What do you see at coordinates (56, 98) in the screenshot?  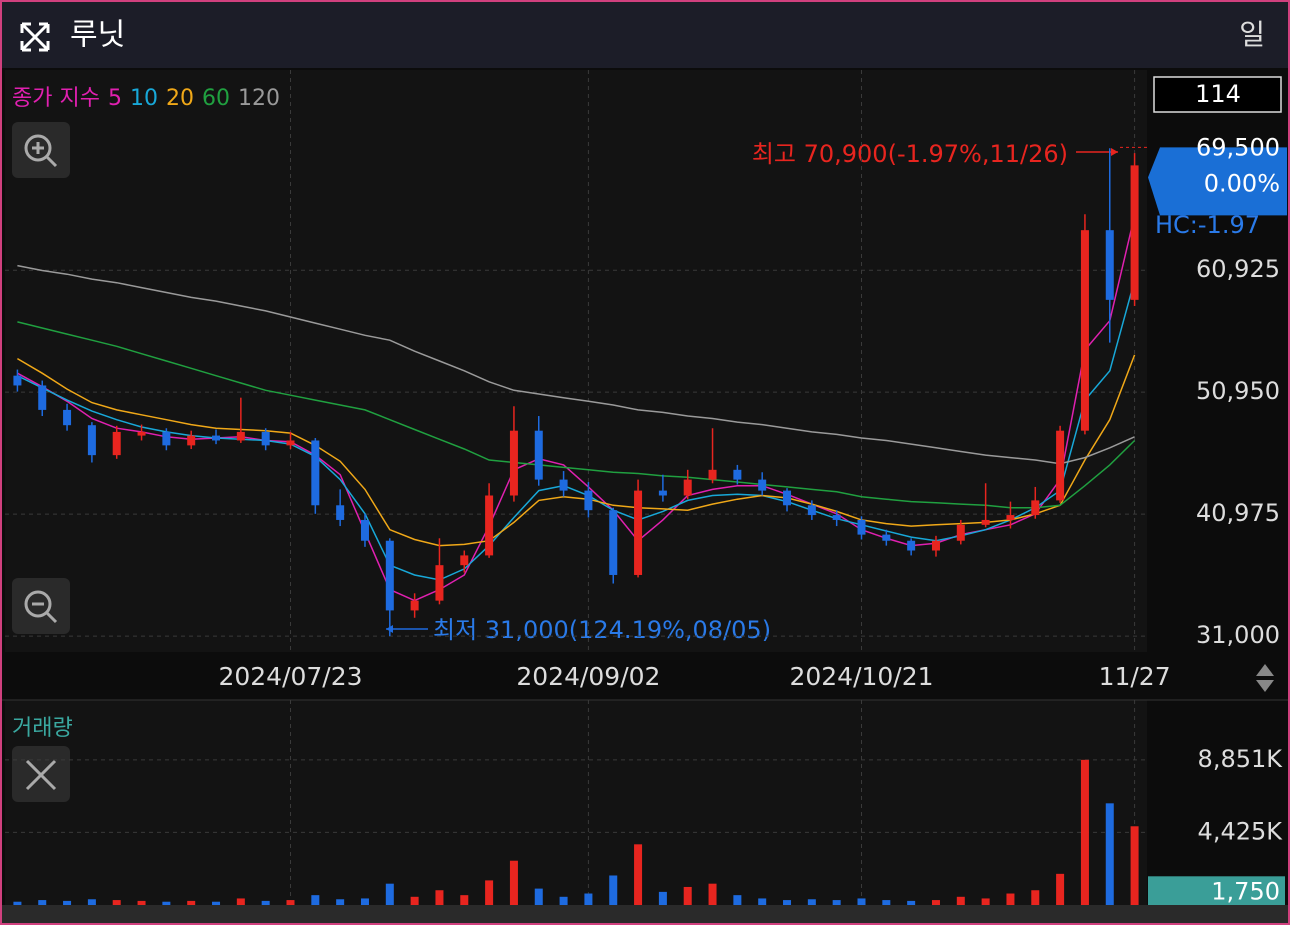 I see `legend-label: 종가 지수` at bounding box center [56, 98].